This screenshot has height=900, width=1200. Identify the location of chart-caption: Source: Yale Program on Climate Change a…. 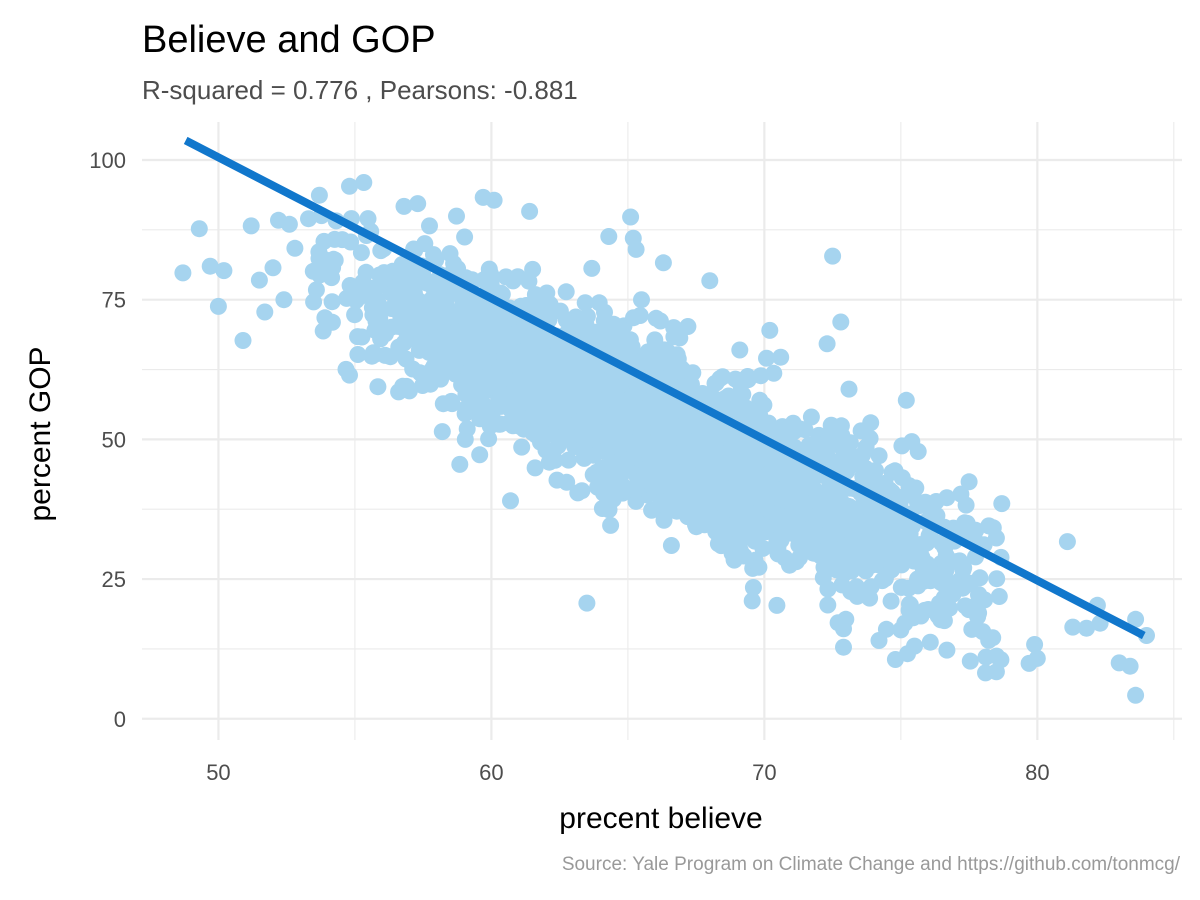
(871, 864).